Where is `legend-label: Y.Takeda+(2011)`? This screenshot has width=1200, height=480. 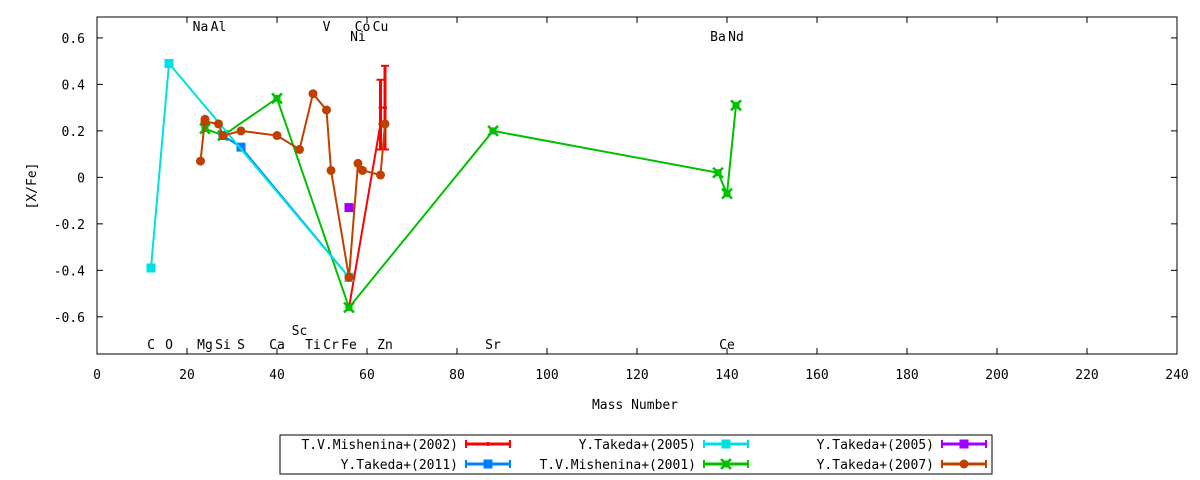 legend-label: Y.Takeda+(2011) is located at coordinates (399, 465).